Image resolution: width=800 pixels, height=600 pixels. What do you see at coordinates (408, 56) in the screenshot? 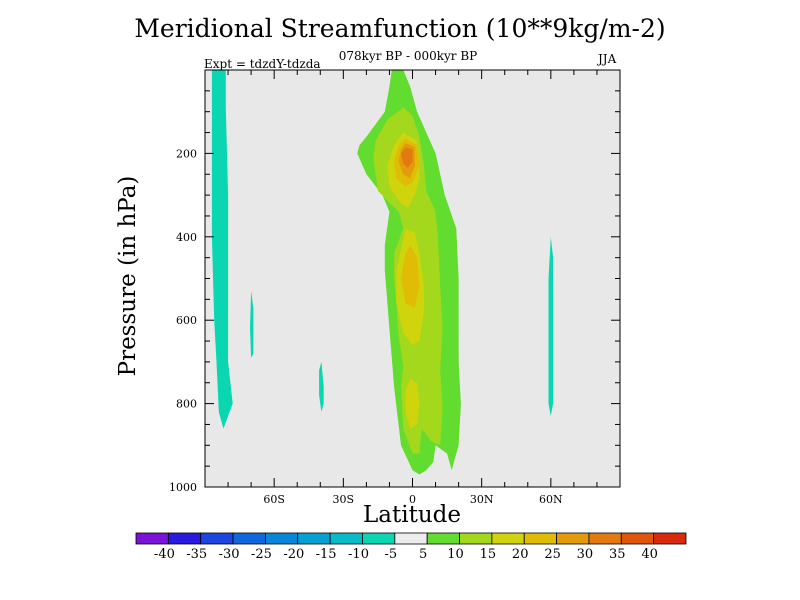
I see `chart-subtitle: 078kyr BP - 000kyr BP` at bounding box center [408, 56].